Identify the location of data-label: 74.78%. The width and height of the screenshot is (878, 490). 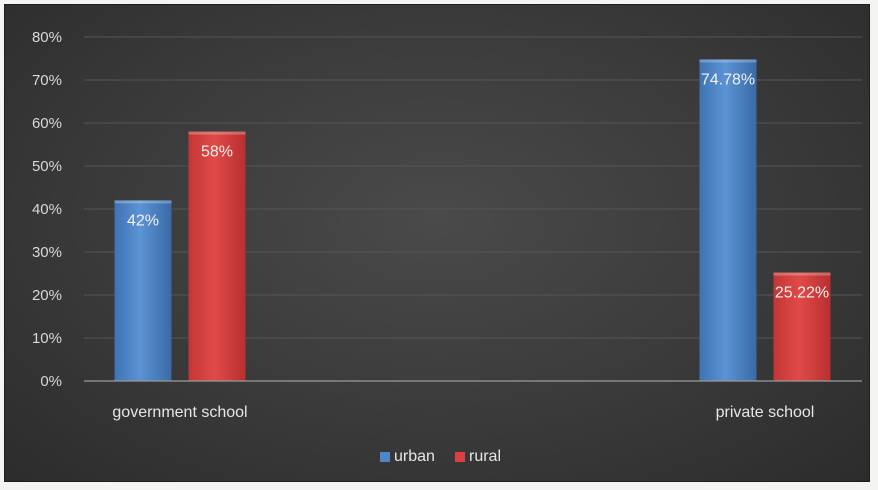
(728, 79).